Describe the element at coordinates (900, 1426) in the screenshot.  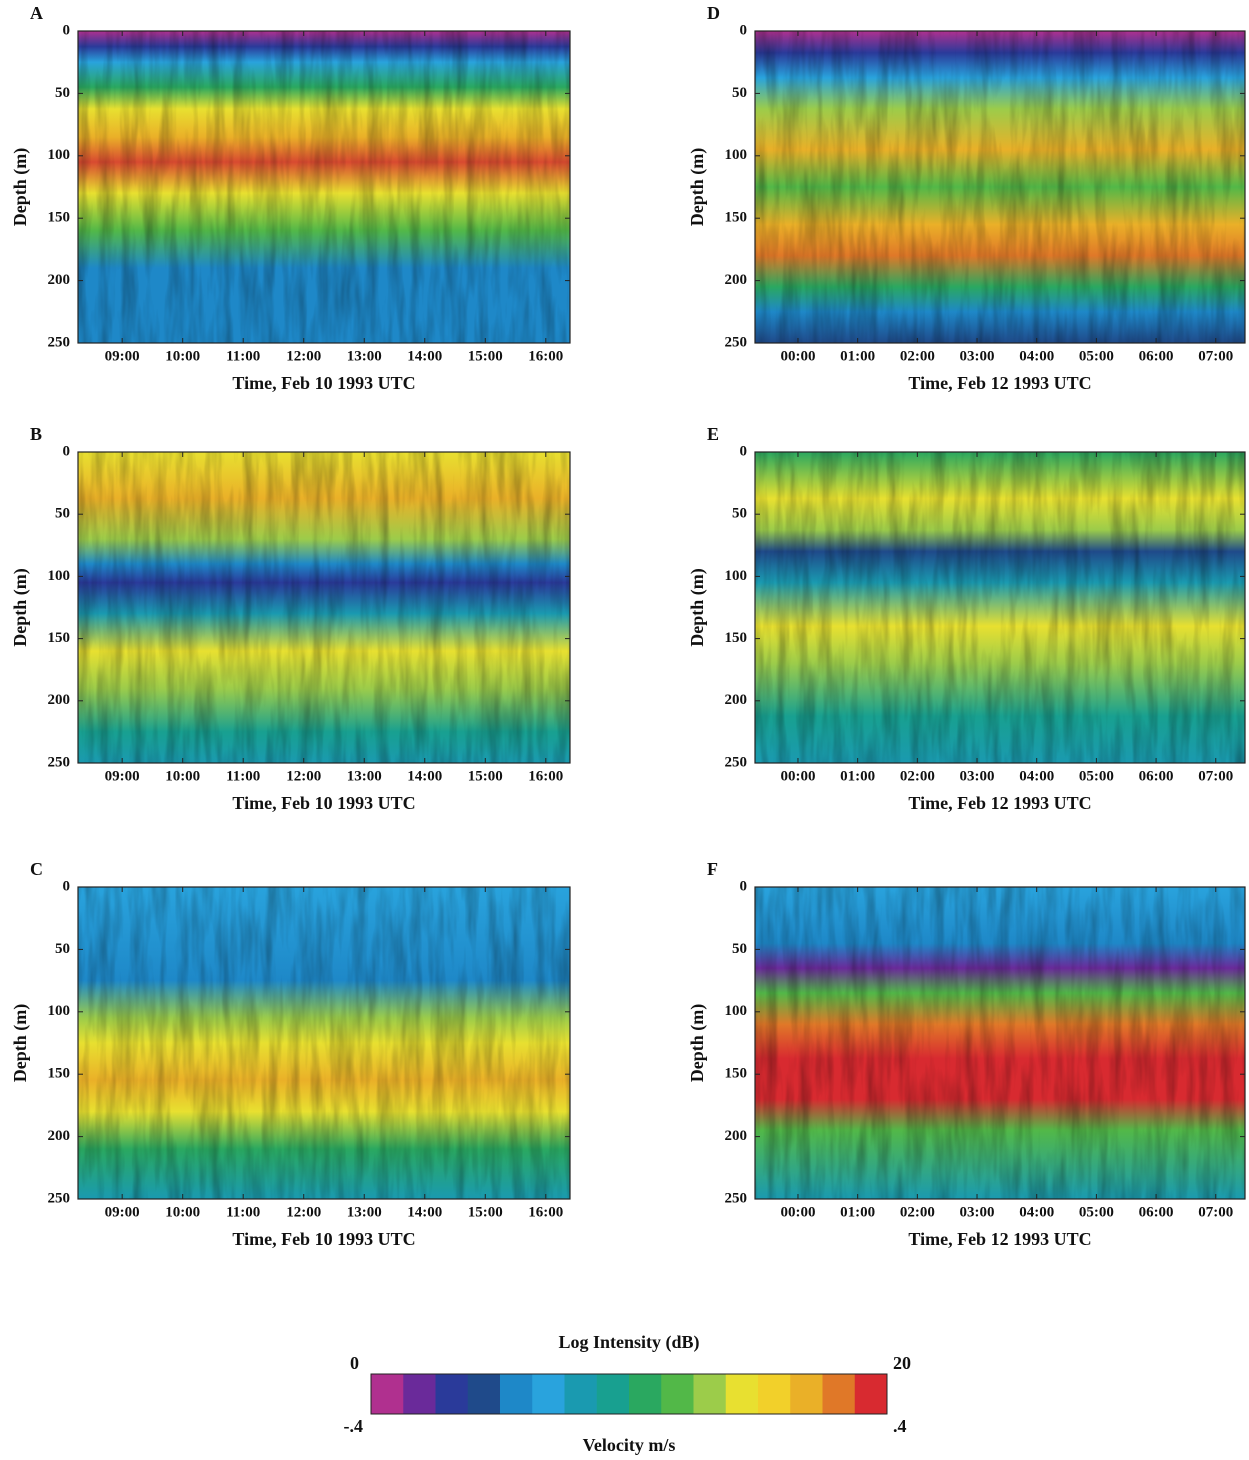
I see `colorbar-bottom-max: .4` at that location.